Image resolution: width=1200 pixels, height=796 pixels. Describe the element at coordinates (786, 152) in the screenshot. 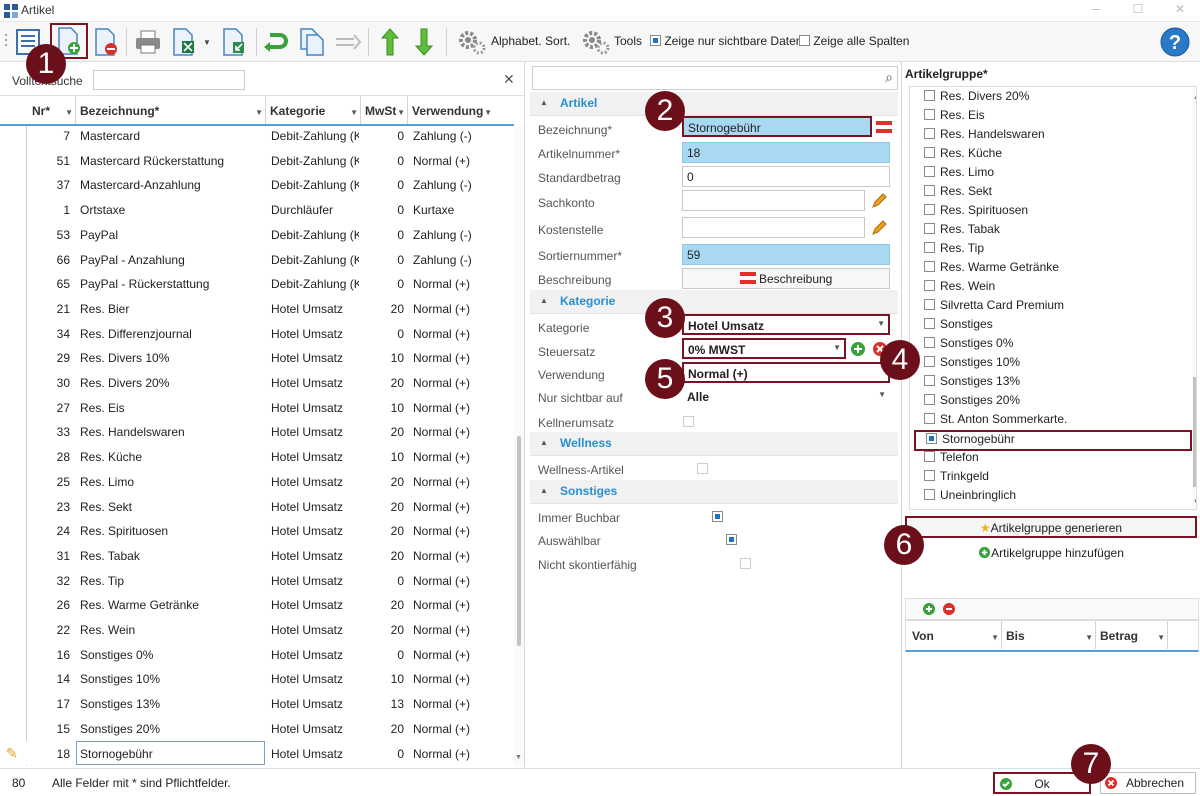

I see `artikelnummer-input: 18` at that location.